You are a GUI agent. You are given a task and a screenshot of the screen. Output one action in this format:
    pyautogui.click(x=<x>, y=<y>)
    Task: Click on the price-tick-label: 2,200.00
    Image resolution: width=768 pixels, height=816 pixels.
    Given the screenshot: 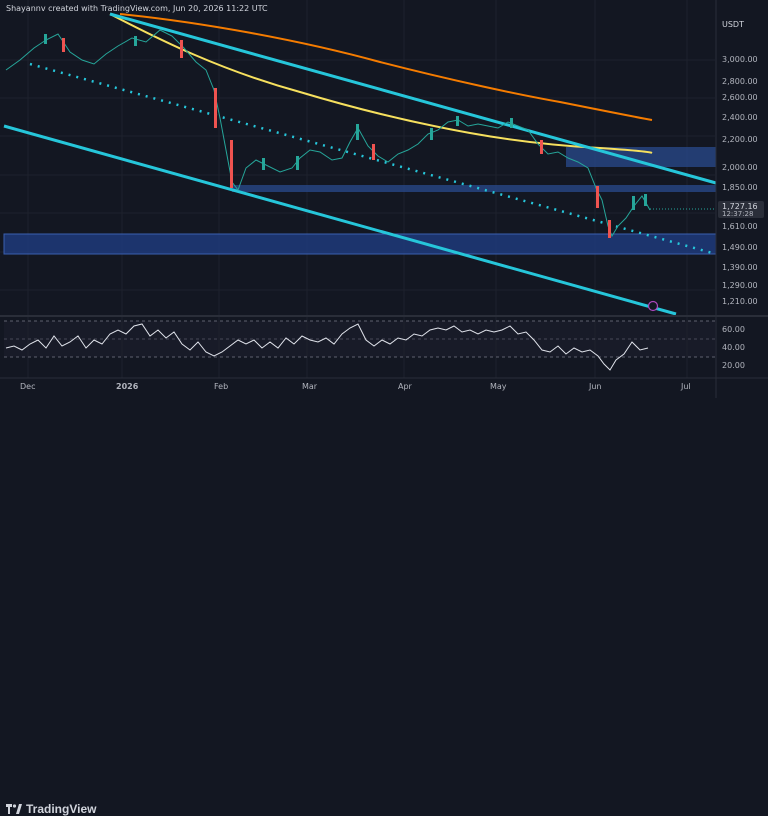 What is the action you would take?
    pyautogui.click(x=740, y=139)
    